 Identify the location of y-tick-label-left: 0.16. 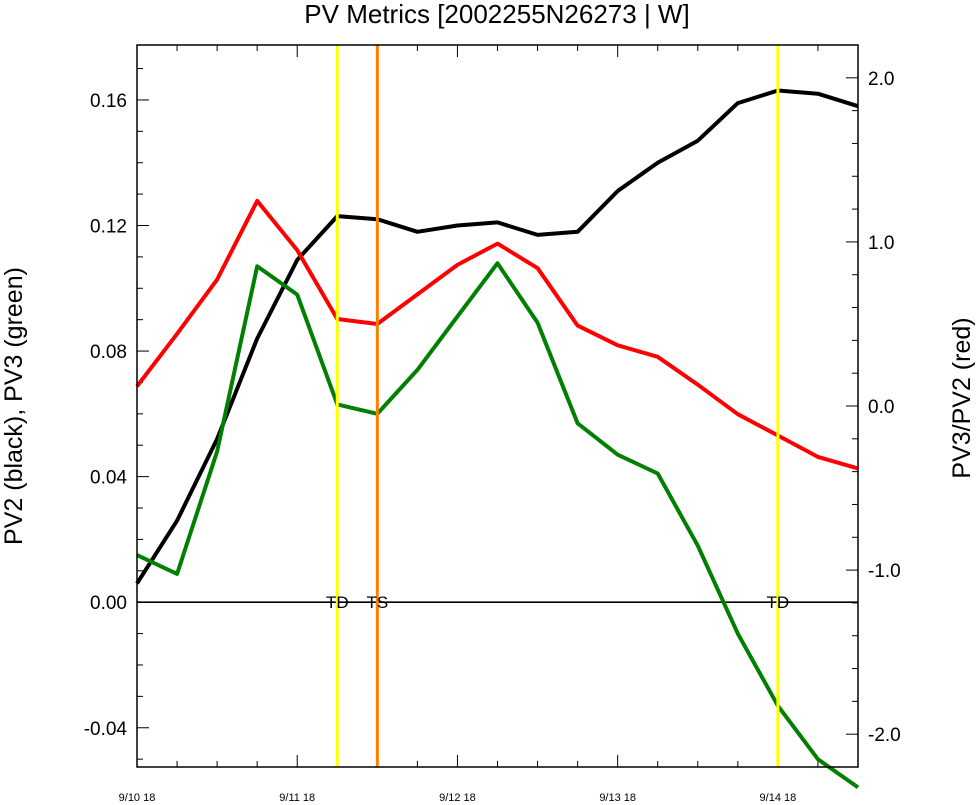
(108, 101).